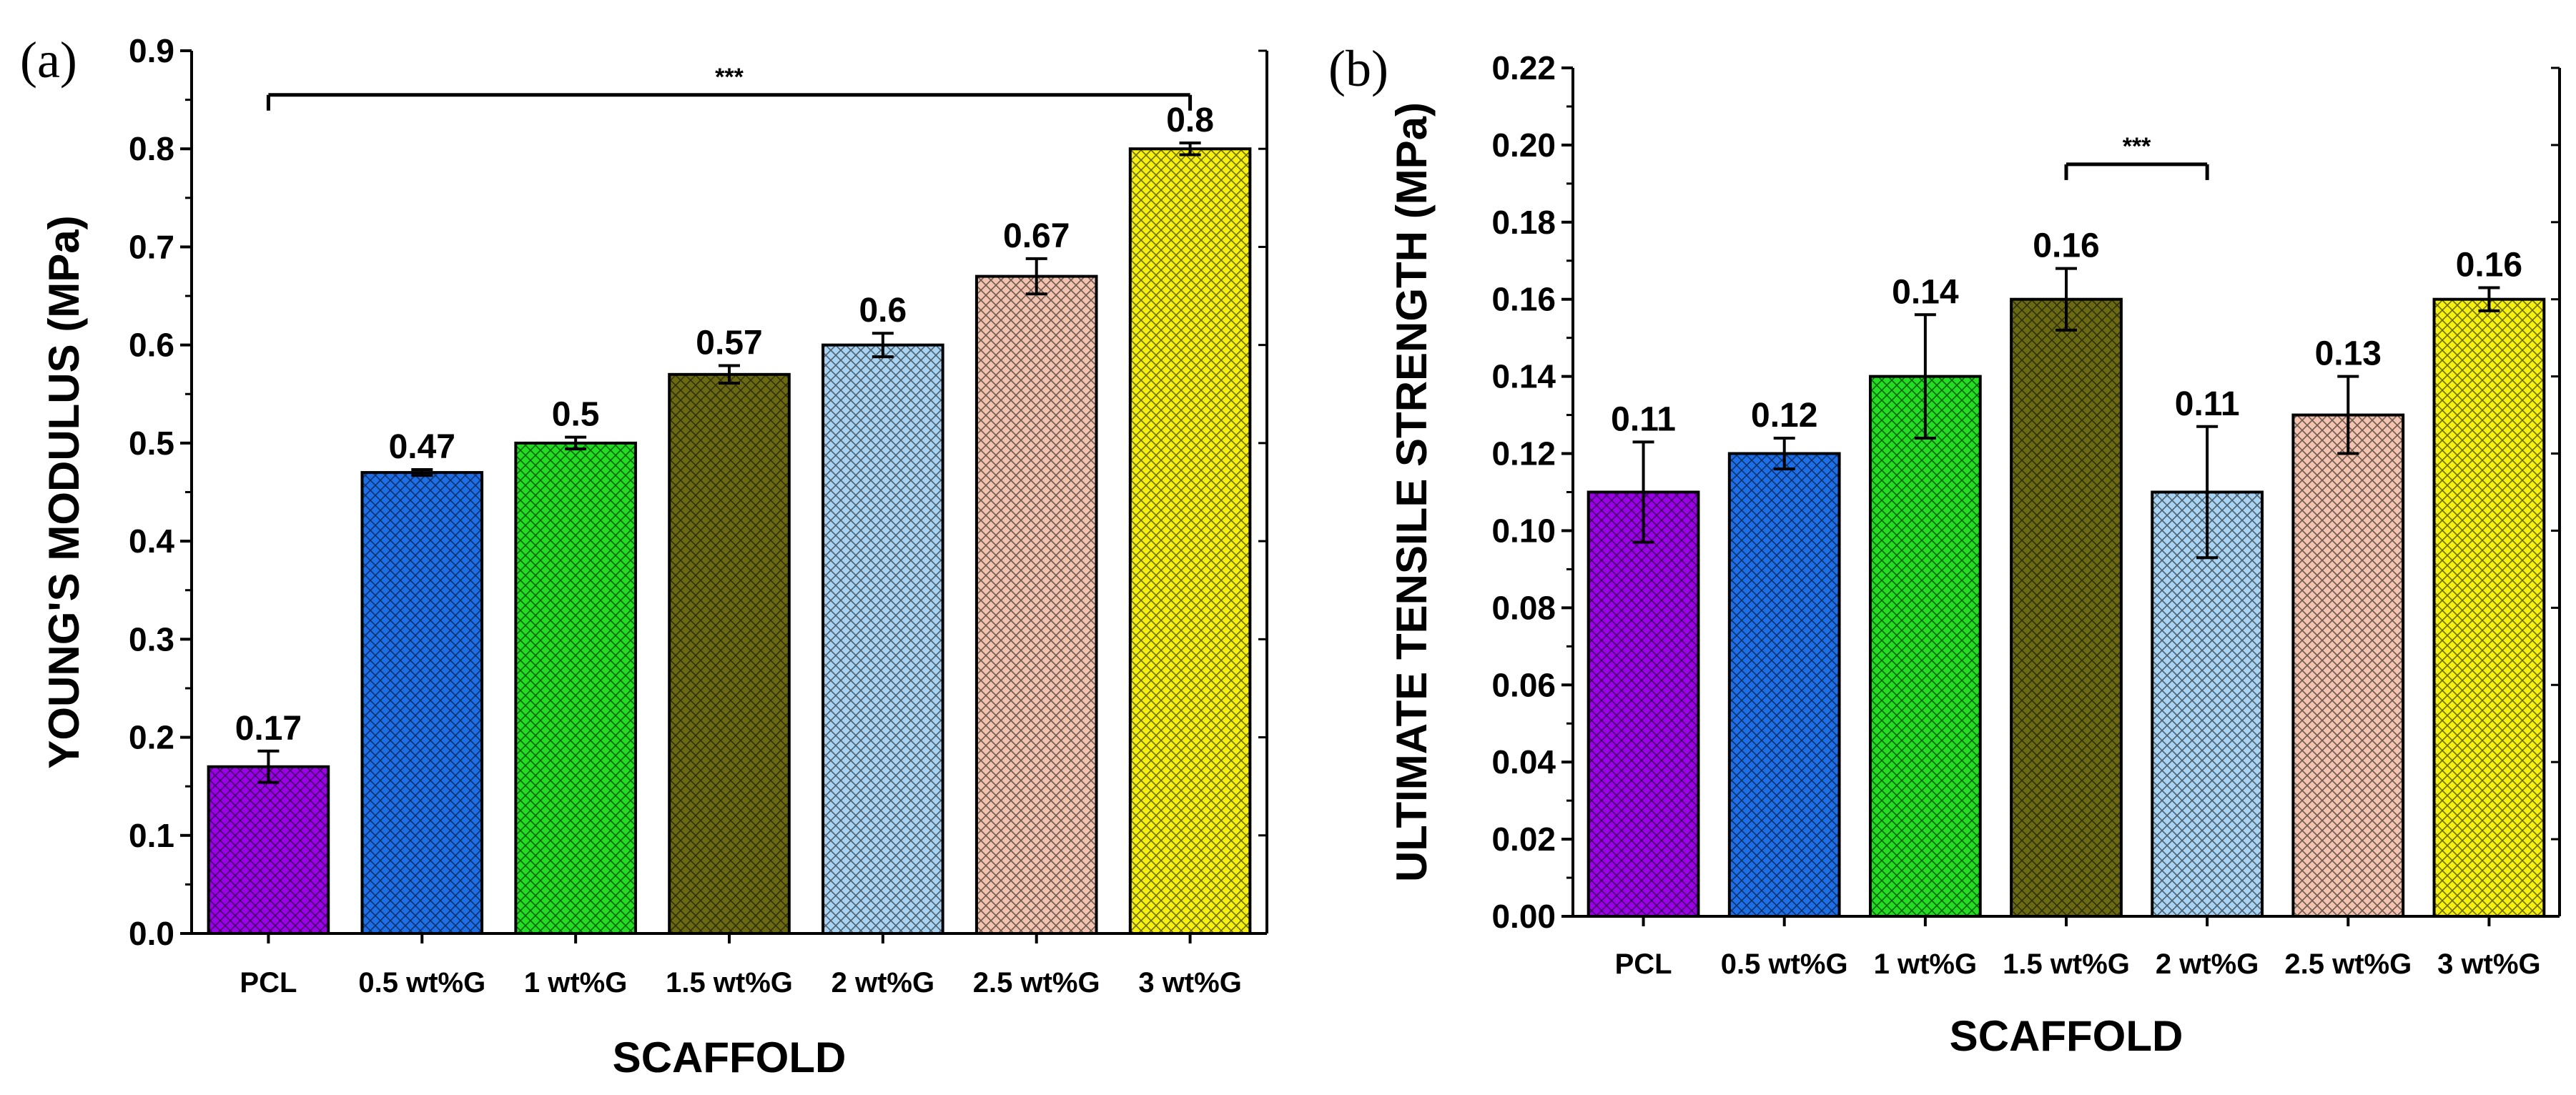  Describe the element at coordinates (151, 148) in the screenshot. I see `y-tick-label: 0.8` at that location.